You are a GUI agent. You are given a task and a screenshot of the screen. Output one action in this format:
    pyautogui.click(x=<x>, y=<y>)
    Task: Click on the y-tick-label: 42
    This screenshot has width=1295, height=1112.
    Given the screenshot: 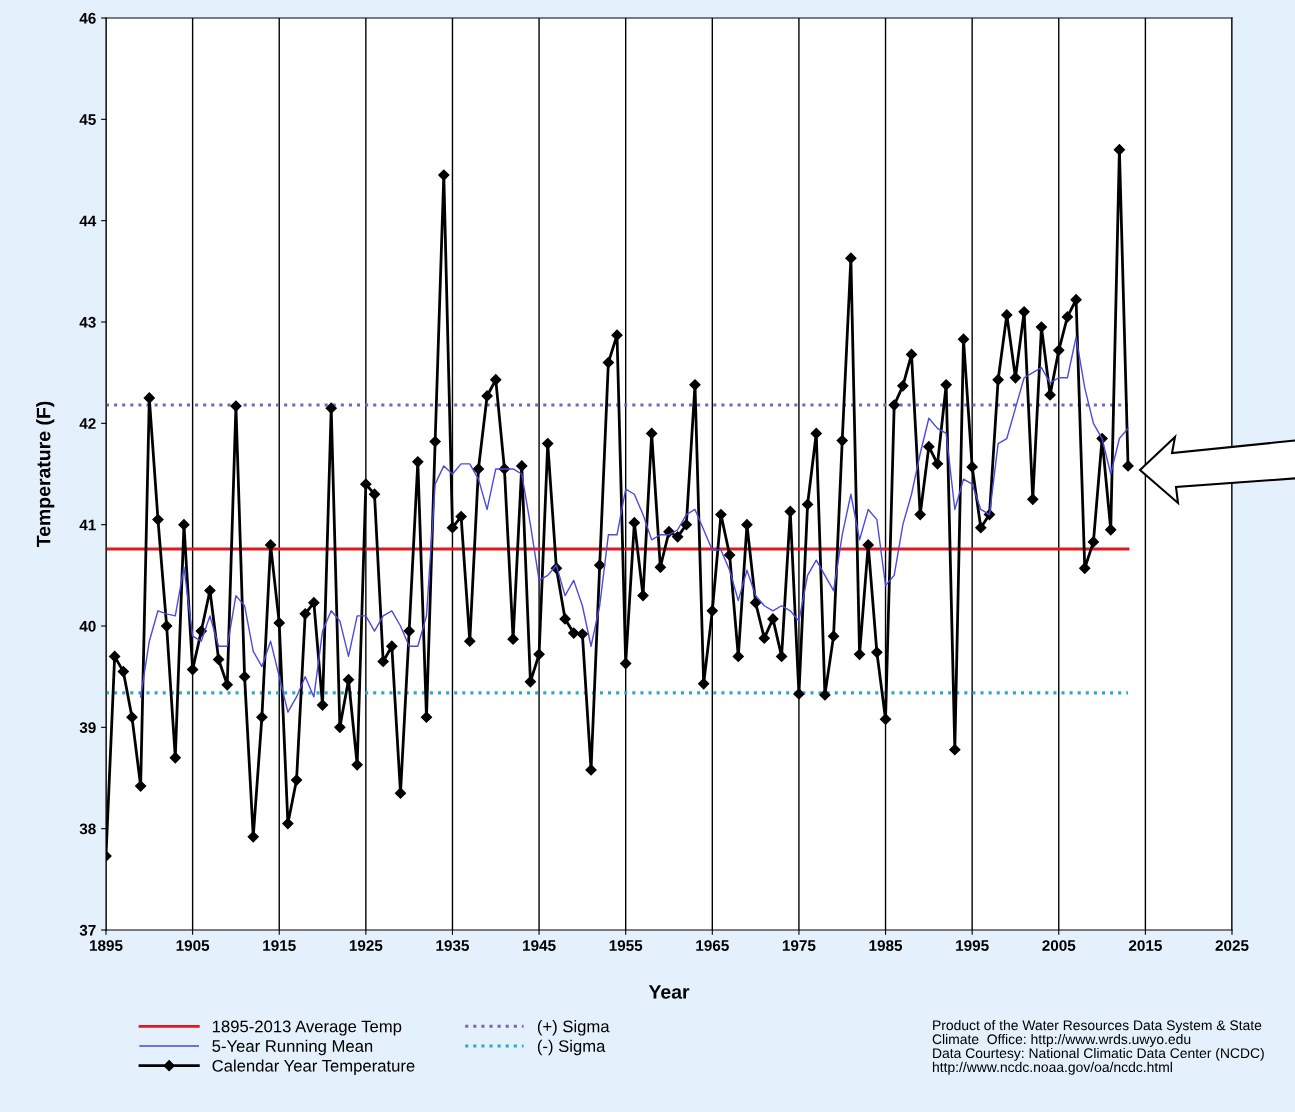 What is the action you would take?
    pyautogui.click(x=87, y=423)
    